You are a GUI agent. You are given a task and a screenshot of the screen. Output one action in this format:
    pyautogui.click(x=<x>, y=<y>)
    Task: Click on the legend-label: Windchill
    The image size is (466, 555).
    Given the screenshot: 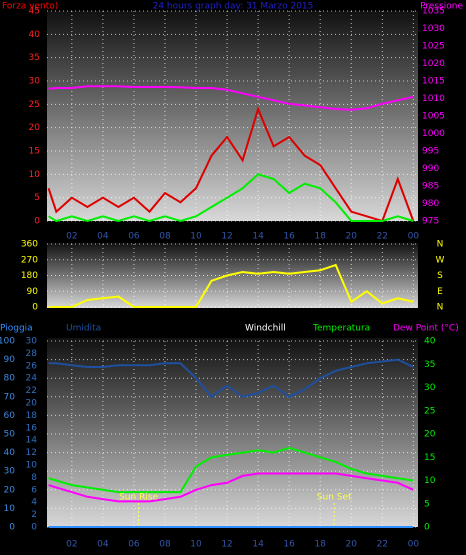 What is the action you would take?
    pyautogui.click(x=265, y=329)
    